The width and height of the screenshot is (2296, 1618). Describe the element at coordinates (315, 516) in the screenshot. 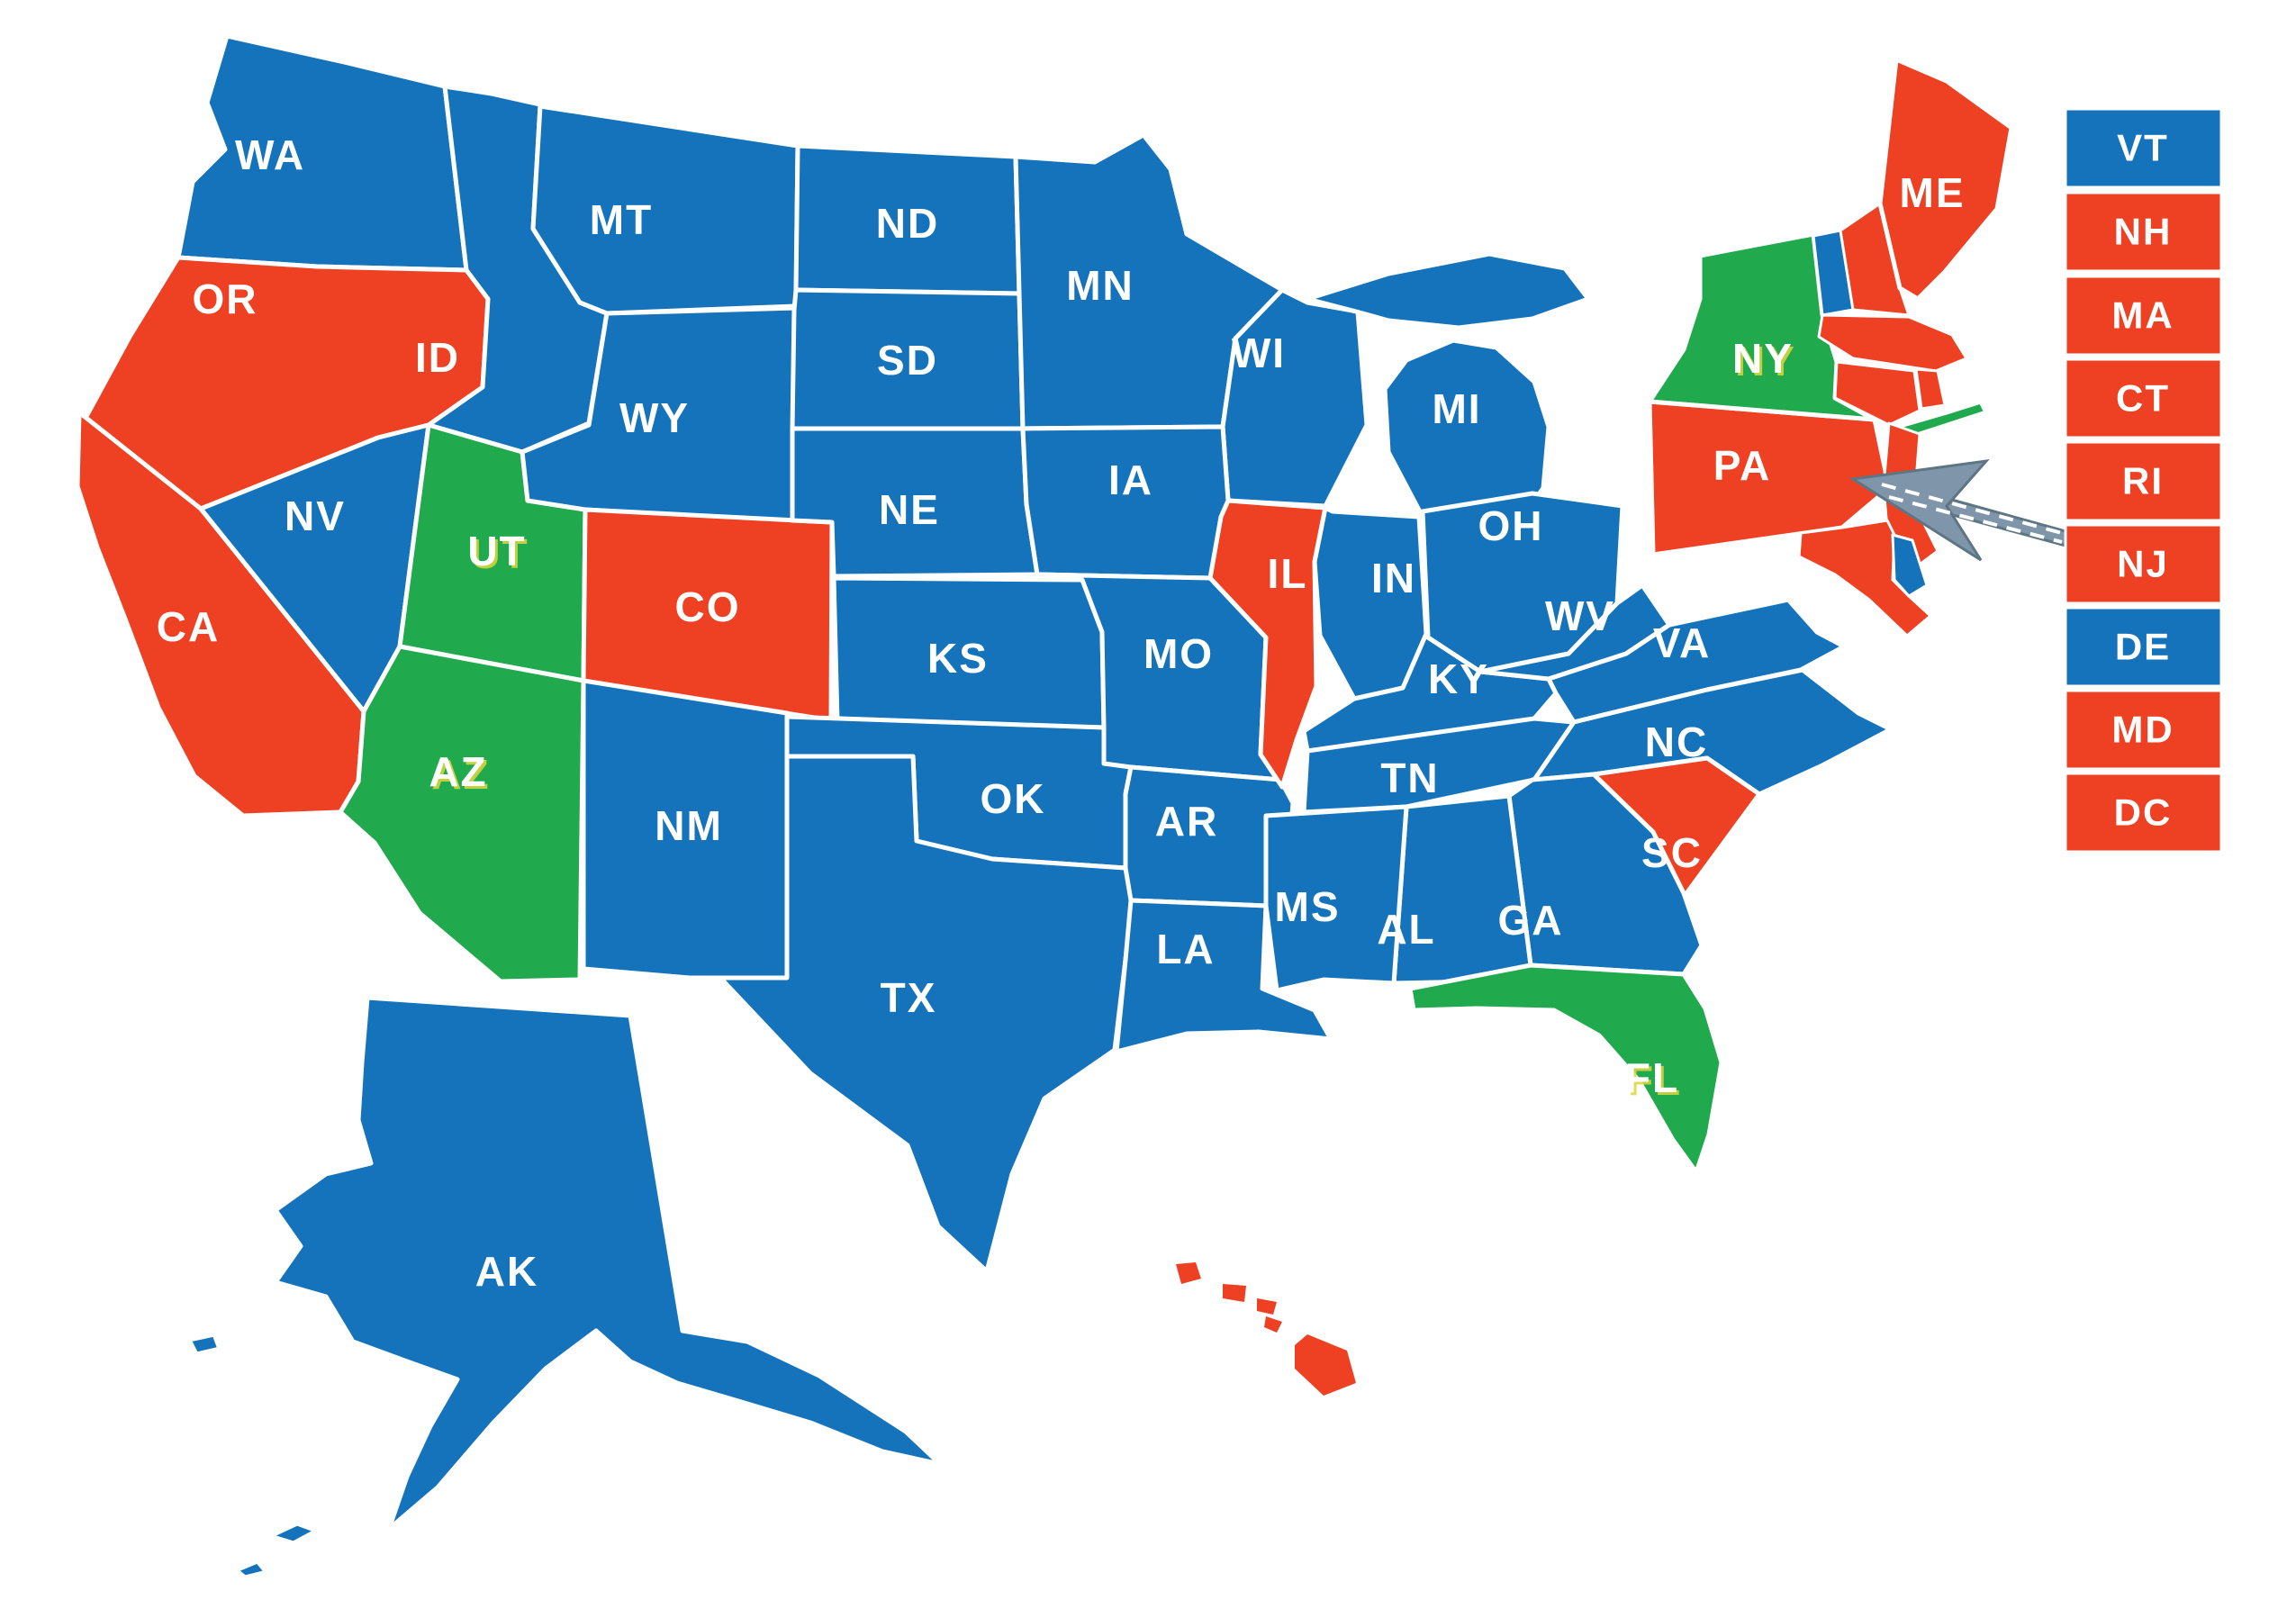

I see `state-label-nv: NV` at that location.